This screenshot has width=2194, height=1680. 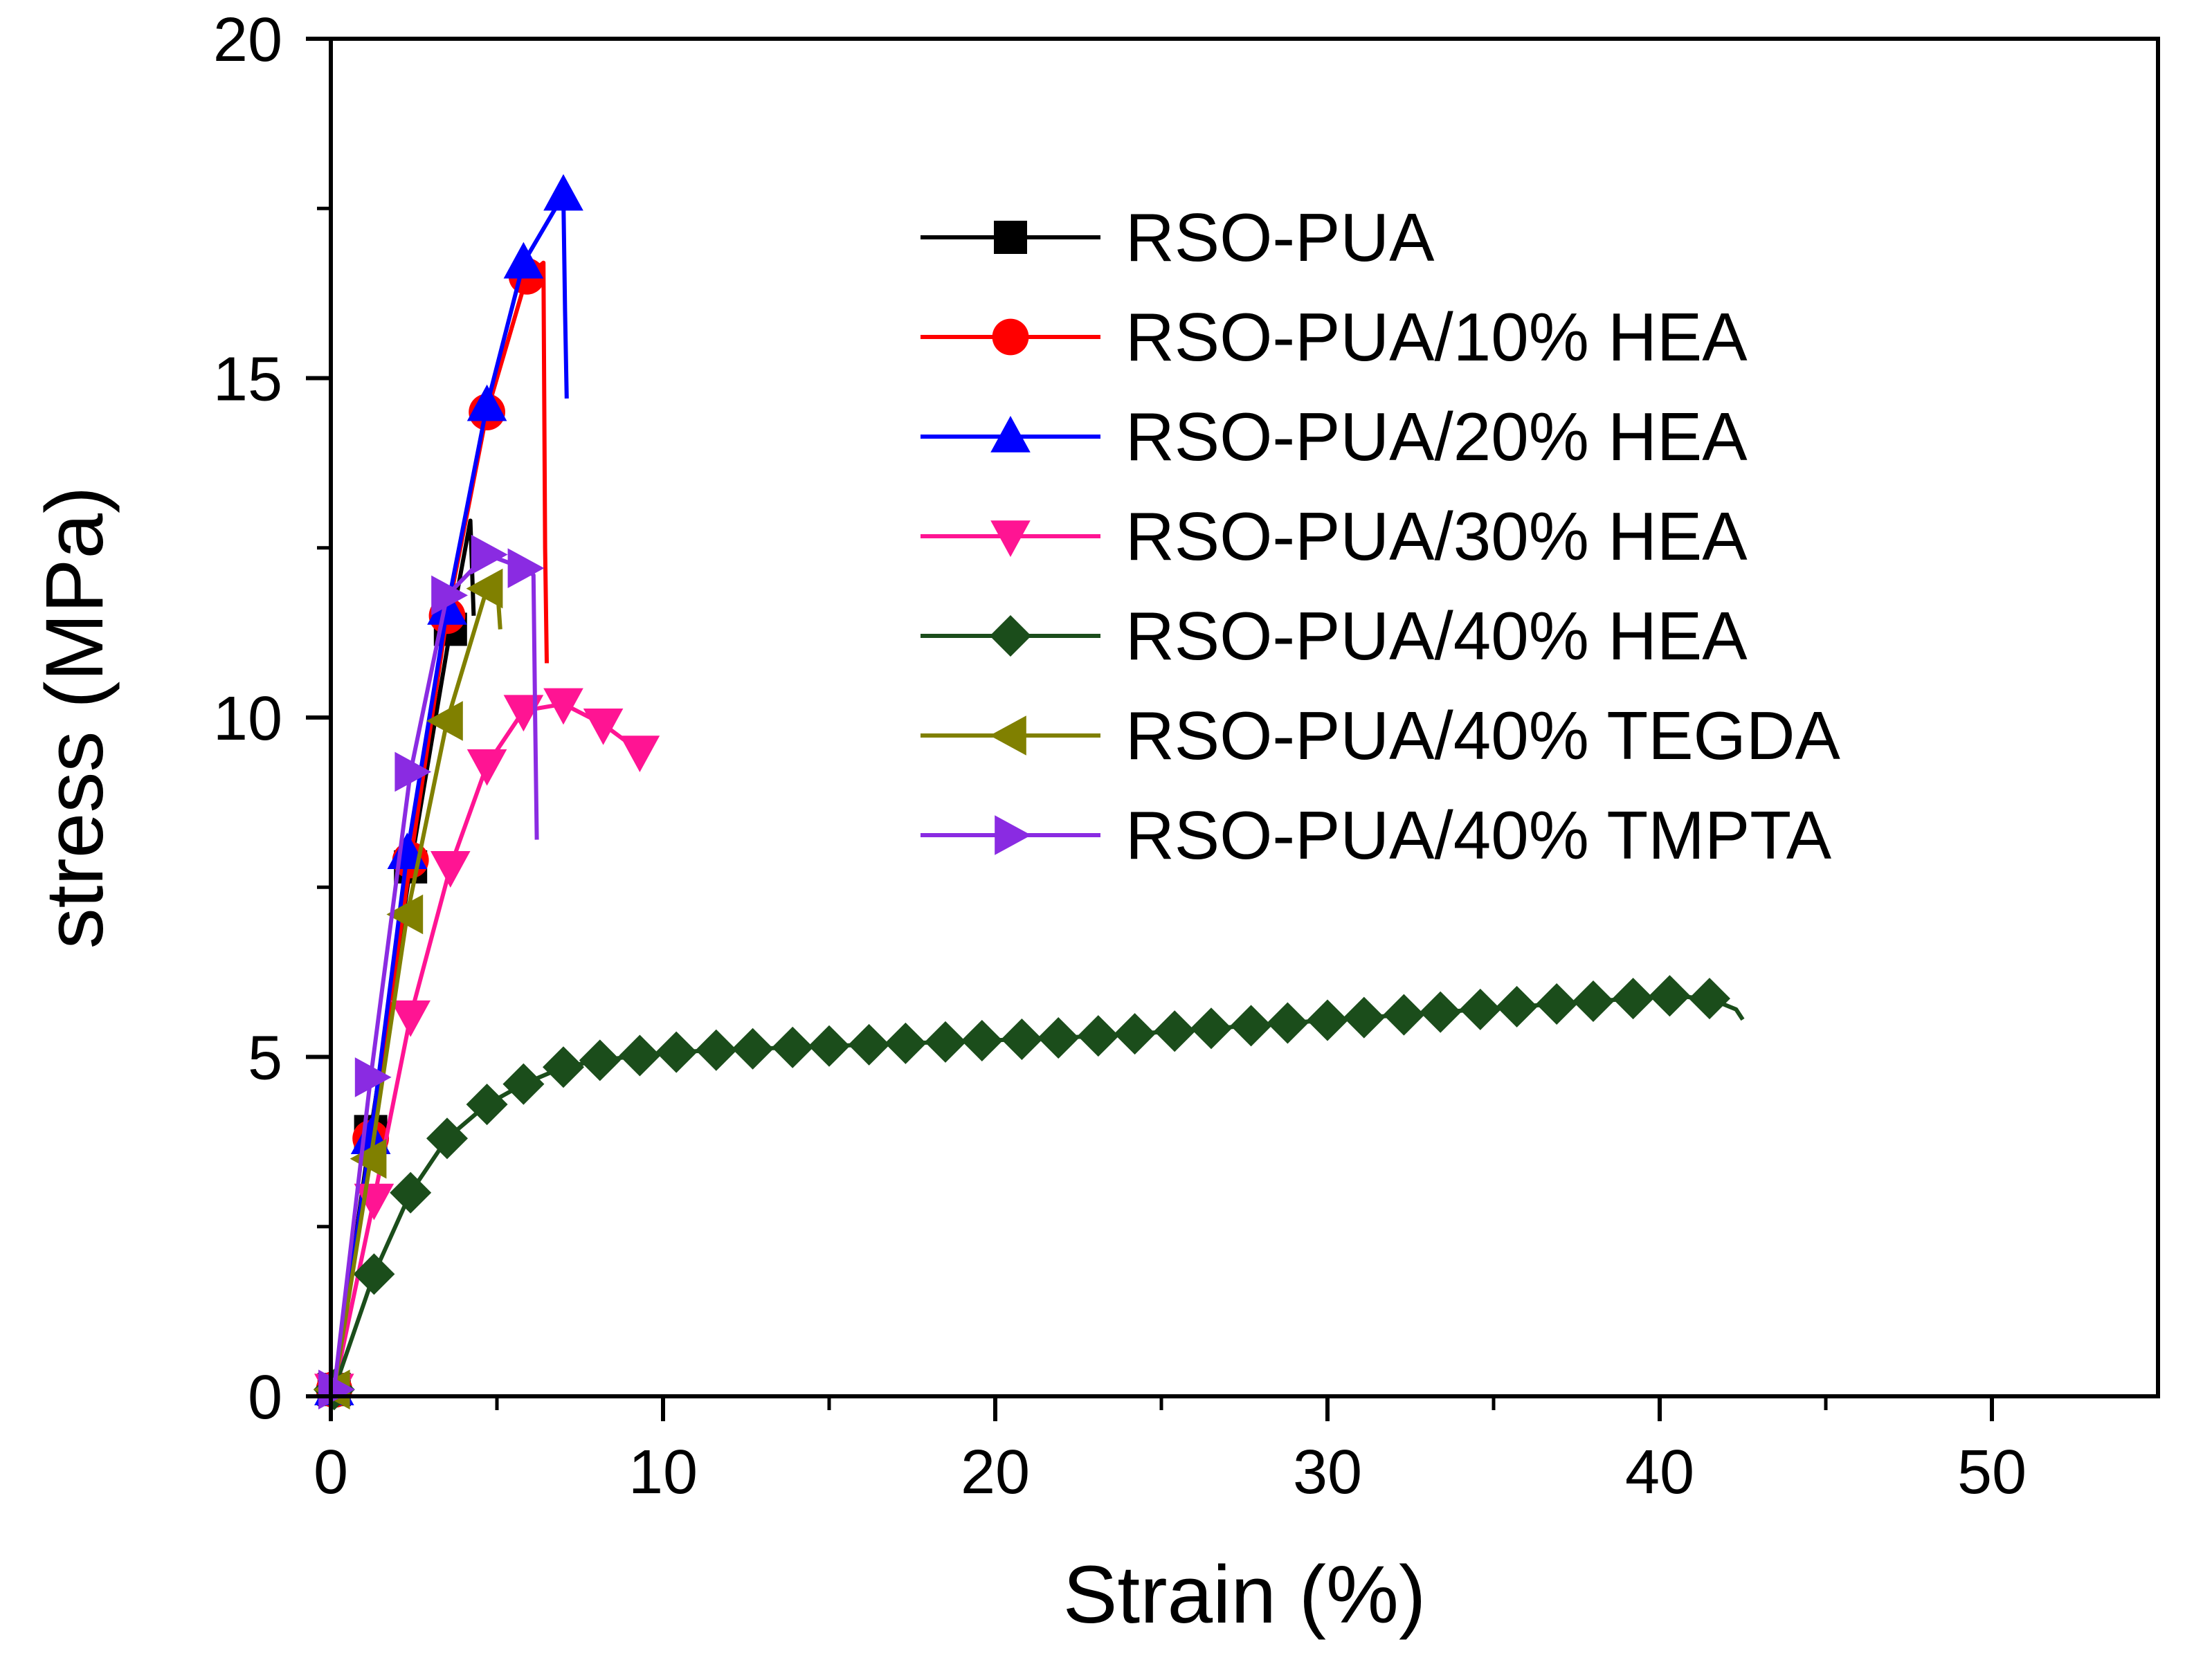 I want to click on x-tick-label: 20, so click(x=995, y=1473).